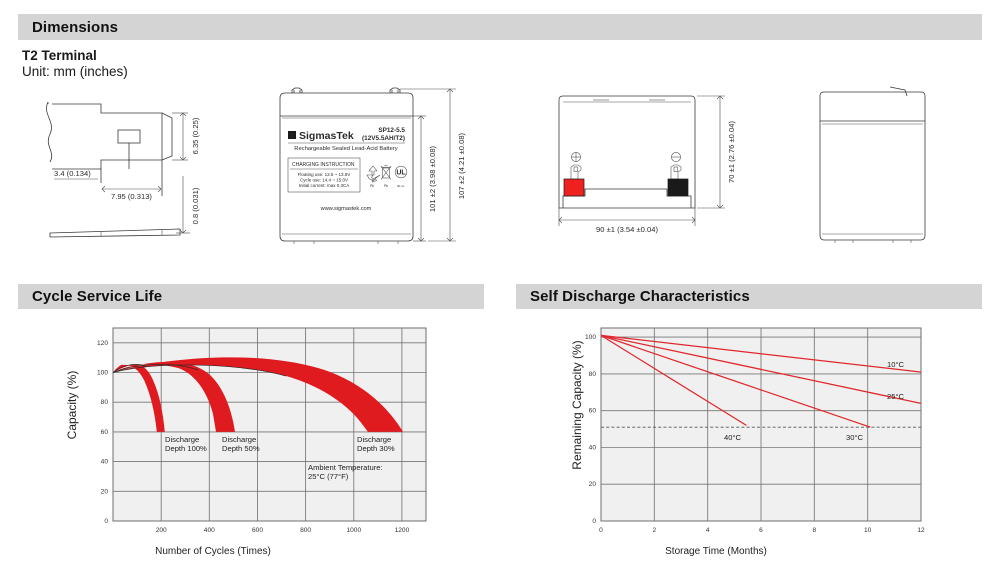  Describe the element at coordinates (654, 530) in the screenshot. I see `self-xtick-2: 2` at that location.